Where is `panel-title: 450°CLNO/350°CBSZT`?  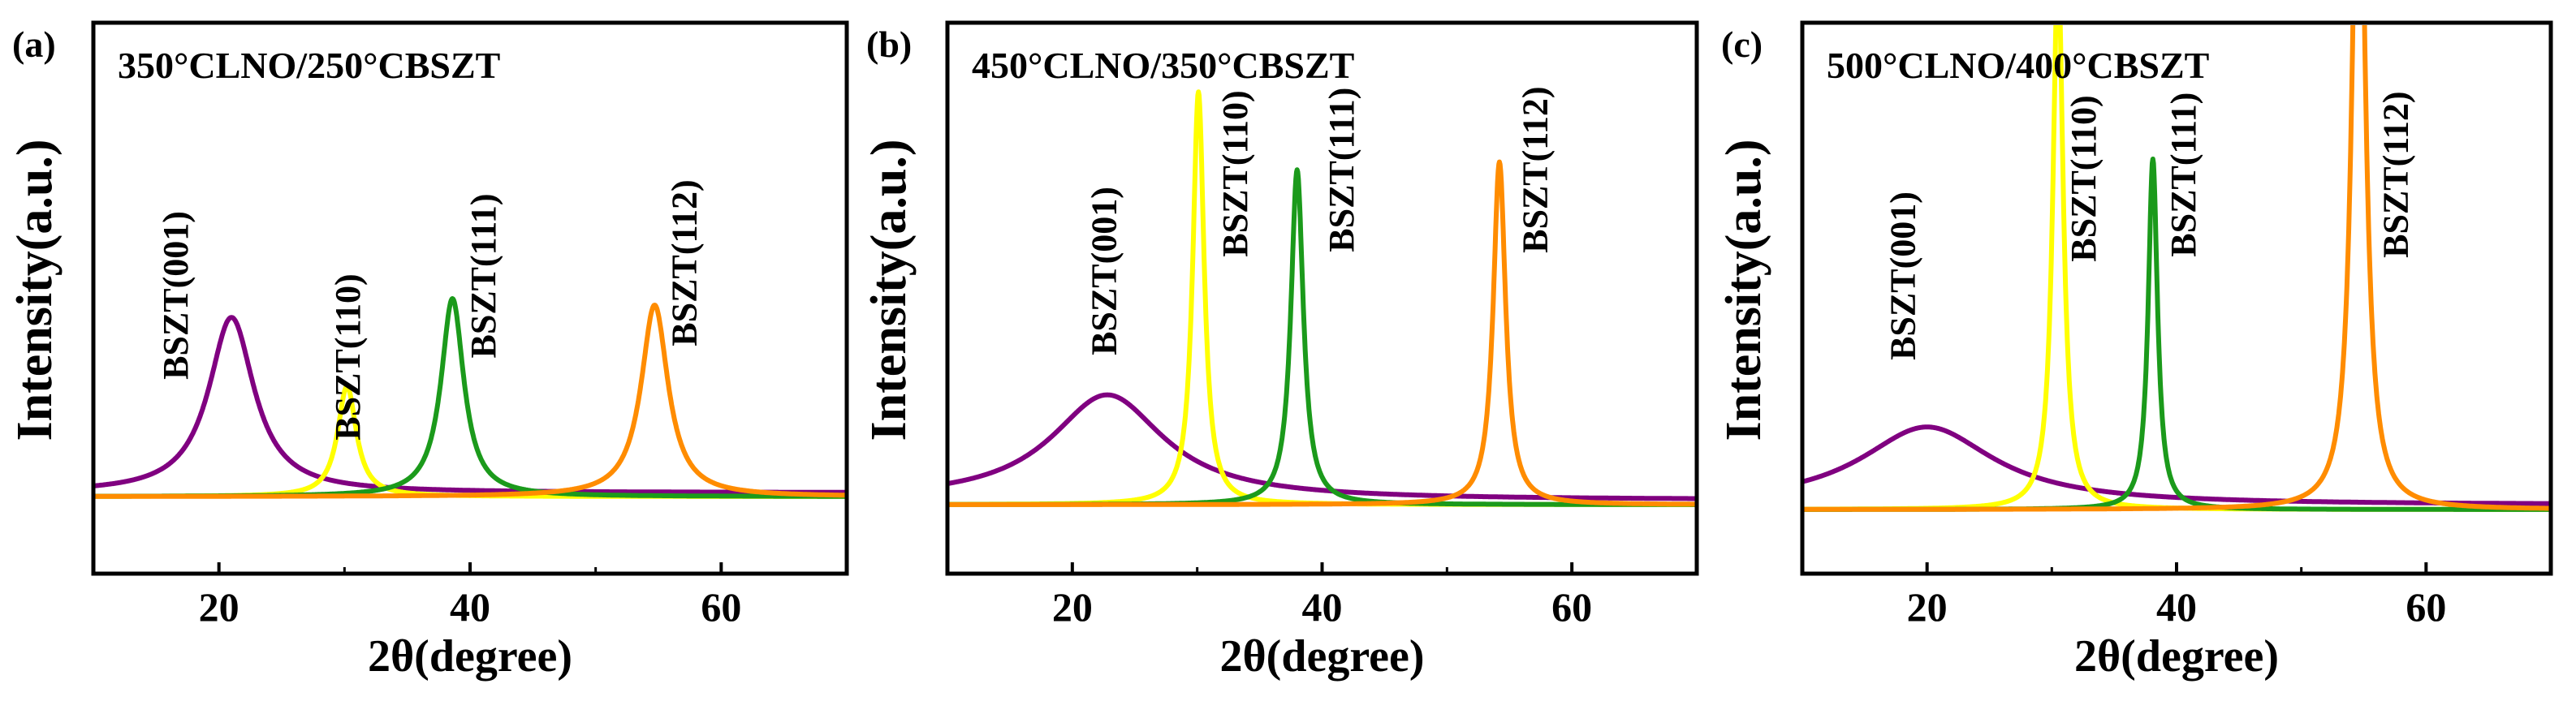 panel-title: 450°CLNO/350°CBSZT is located at coordinates (1163, 66).